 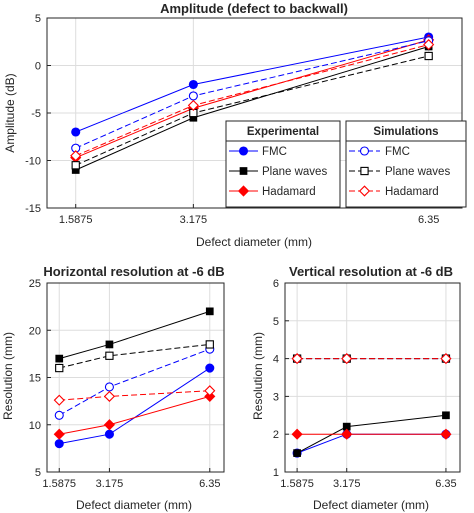 I want to click on horizontal-resolution-chart-xlabel: Defect diameter (mm), so click(x=134, y=505).